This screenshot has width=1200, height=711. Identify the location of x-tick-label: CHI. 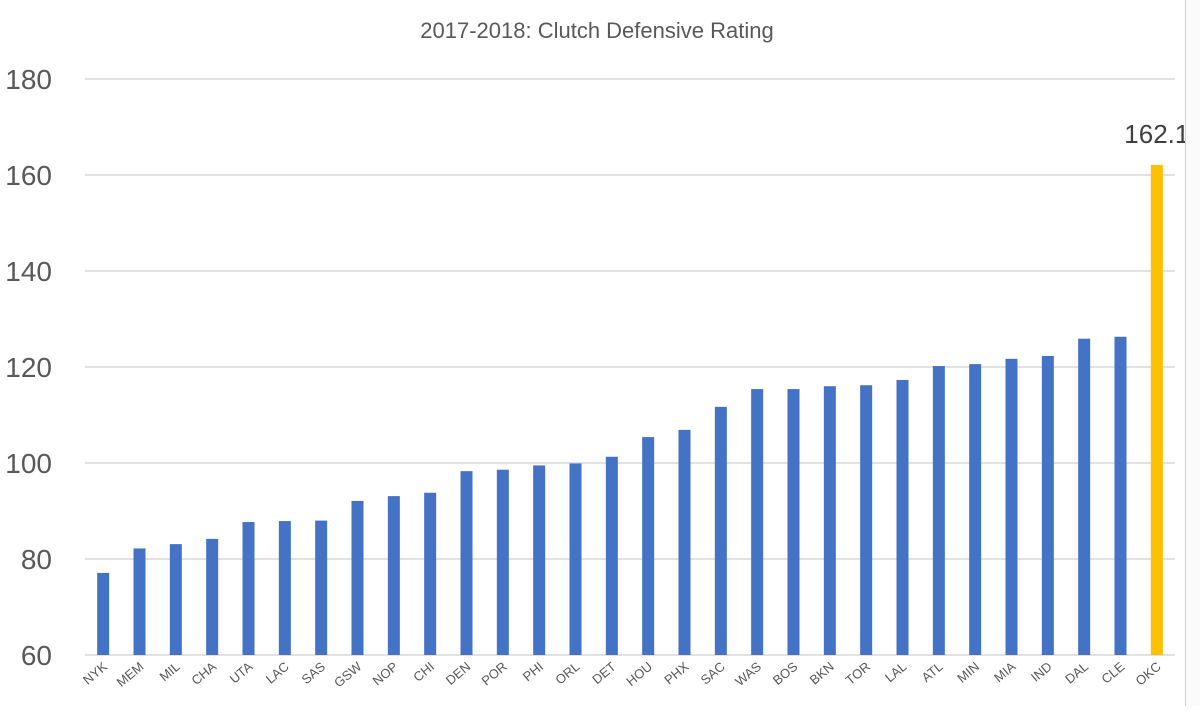
(423, 672).